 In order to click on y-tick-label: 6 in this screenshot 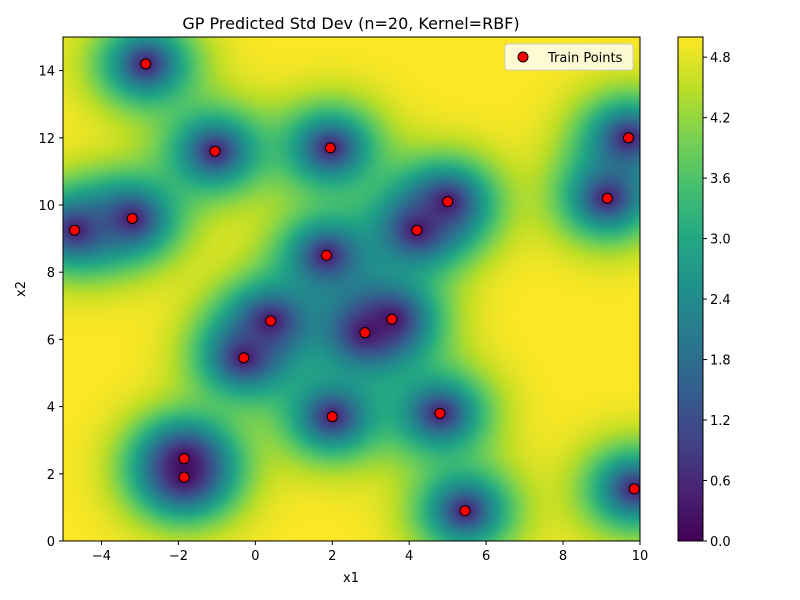, I will do `click(51, 340)`.